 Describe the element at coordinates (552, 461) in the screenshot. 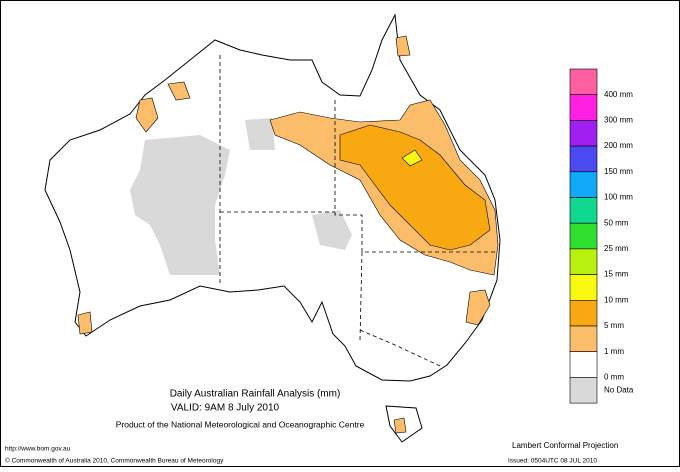

I see `issued: Issued: 0504UTC 08 JUL 2010` at that location.